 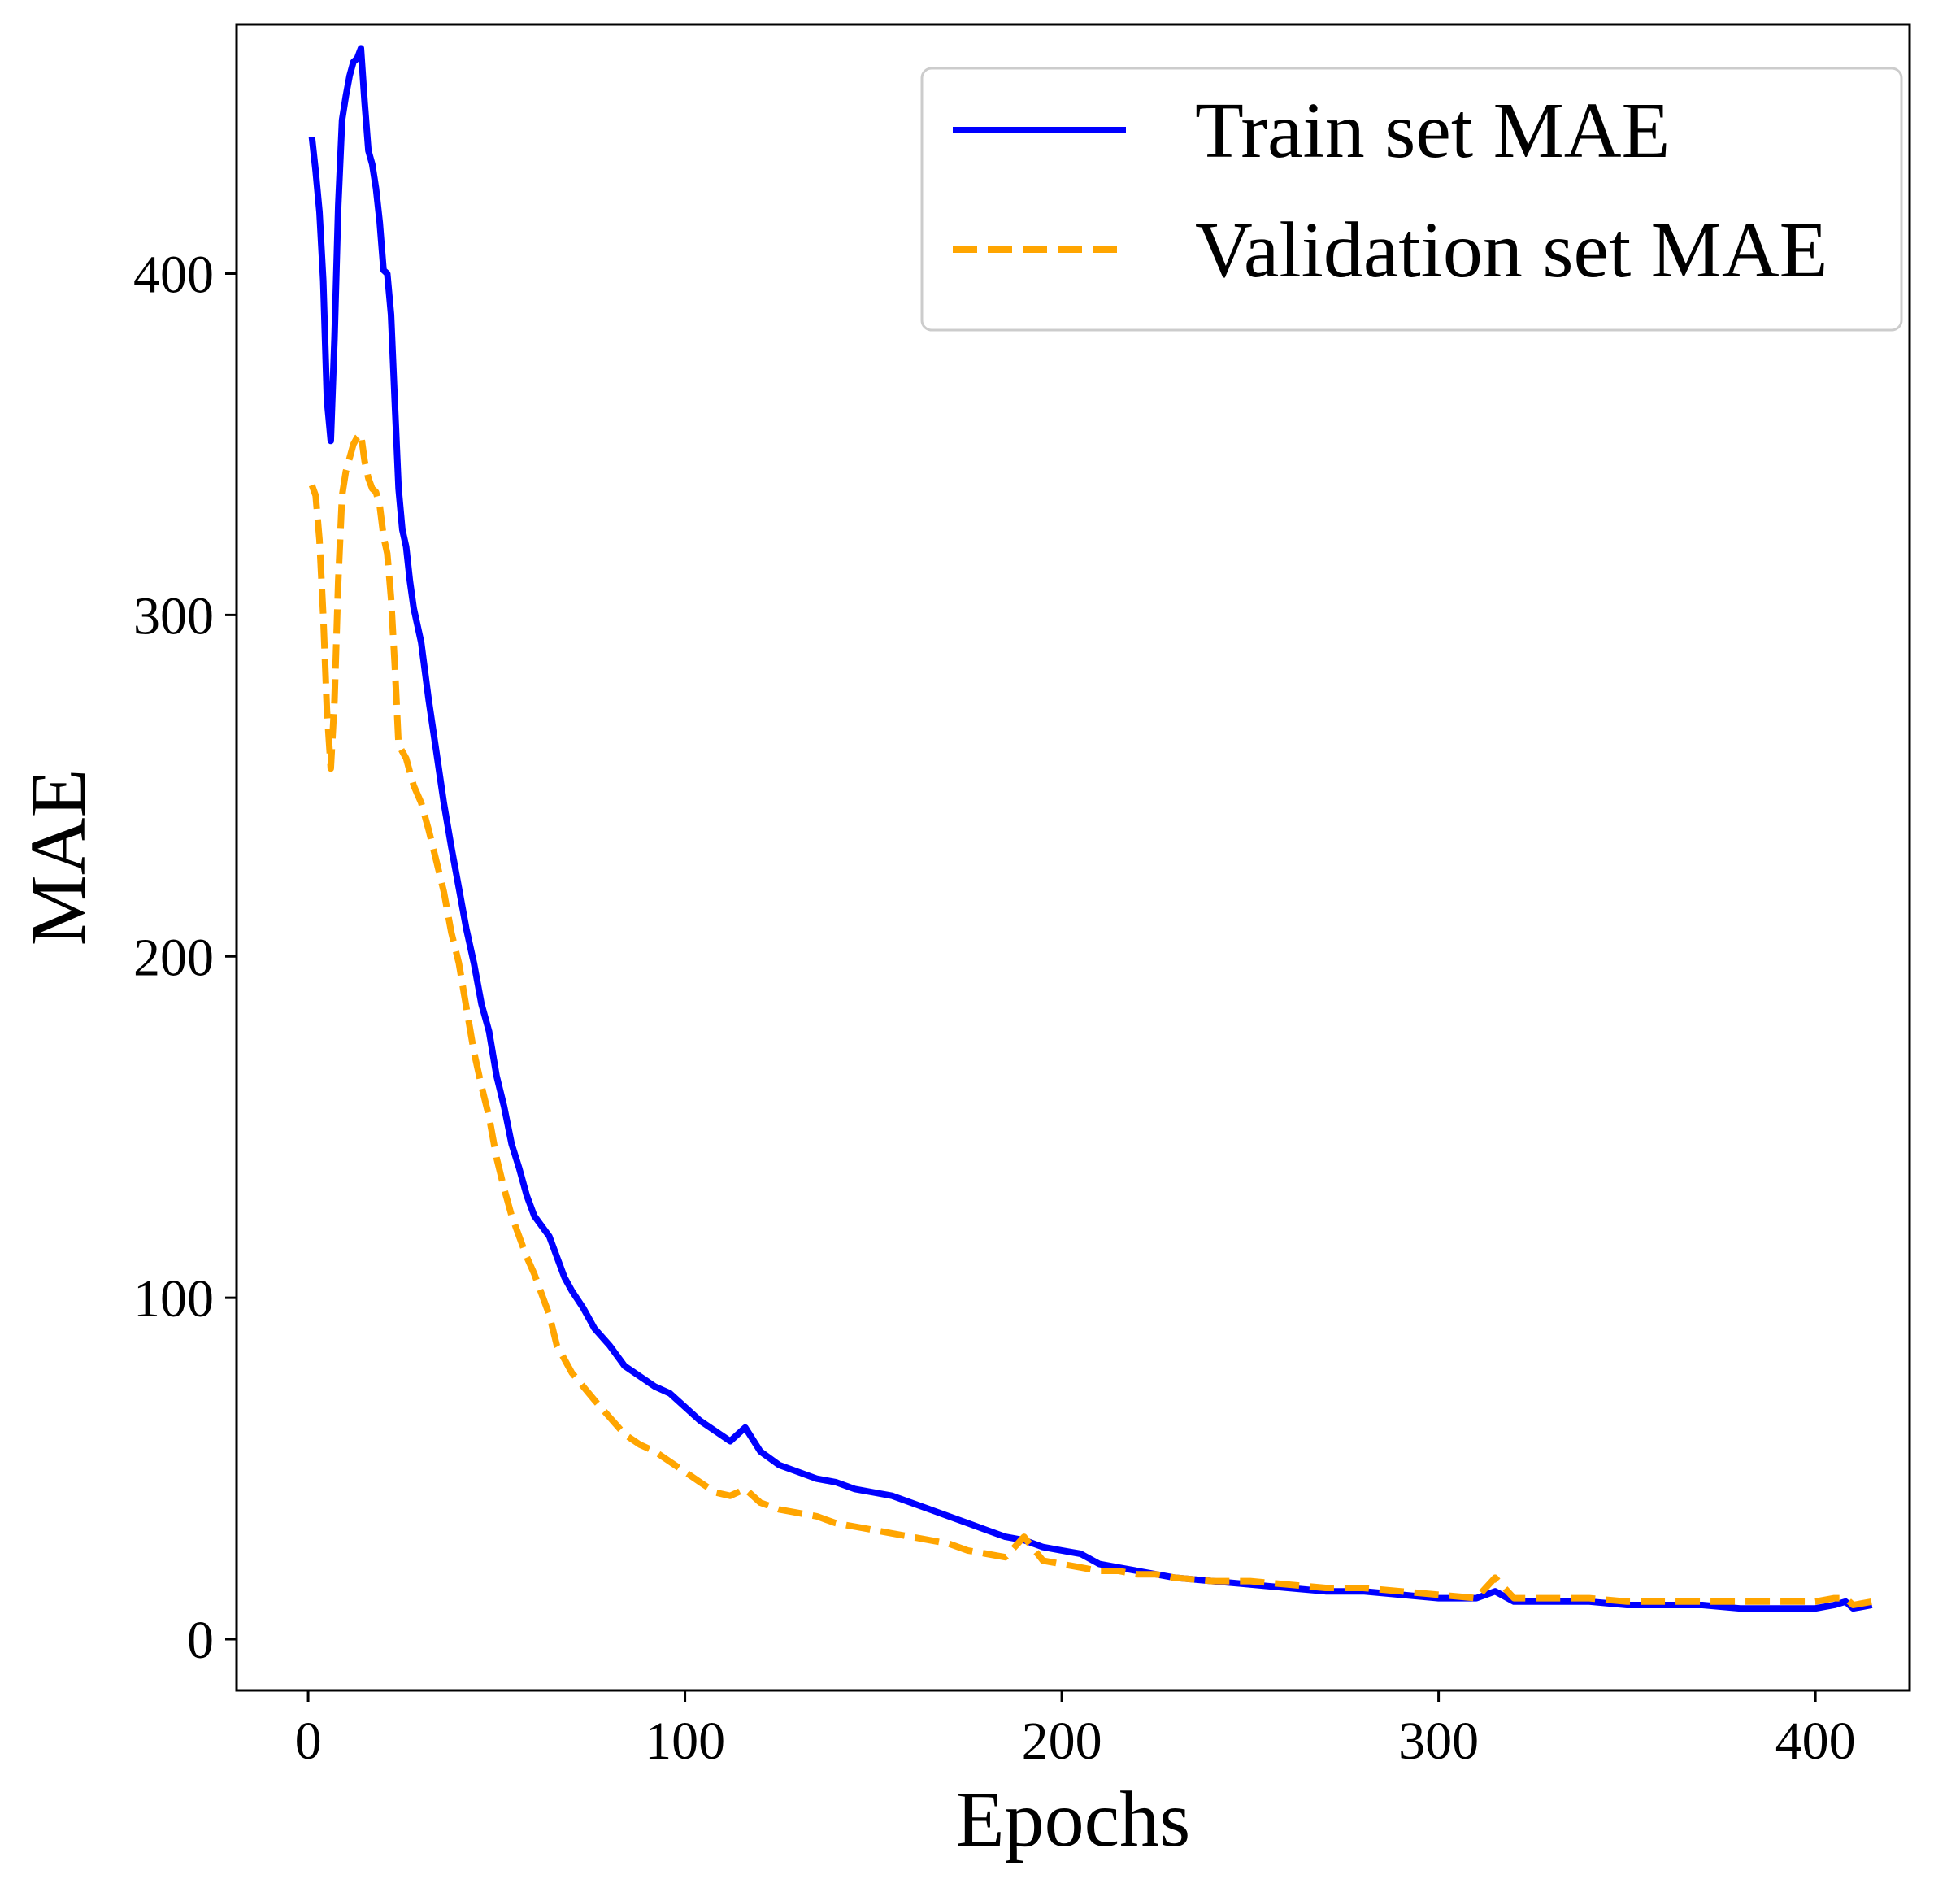 I want to click on x-tick-label: 300, so click(x=1438, y=1741).